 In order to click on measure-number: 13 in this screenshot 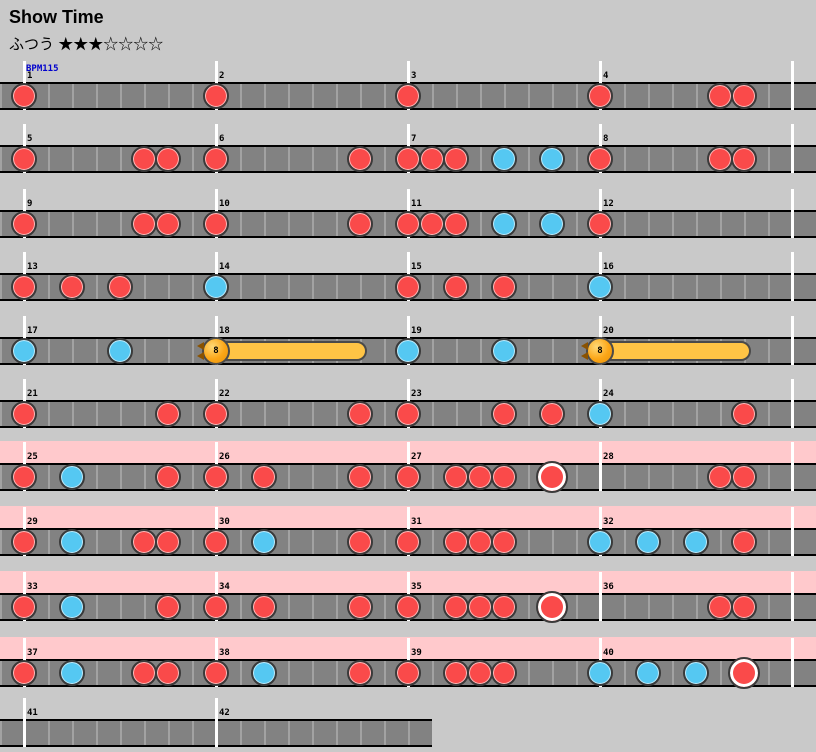, I will do `click(32, 267)`.